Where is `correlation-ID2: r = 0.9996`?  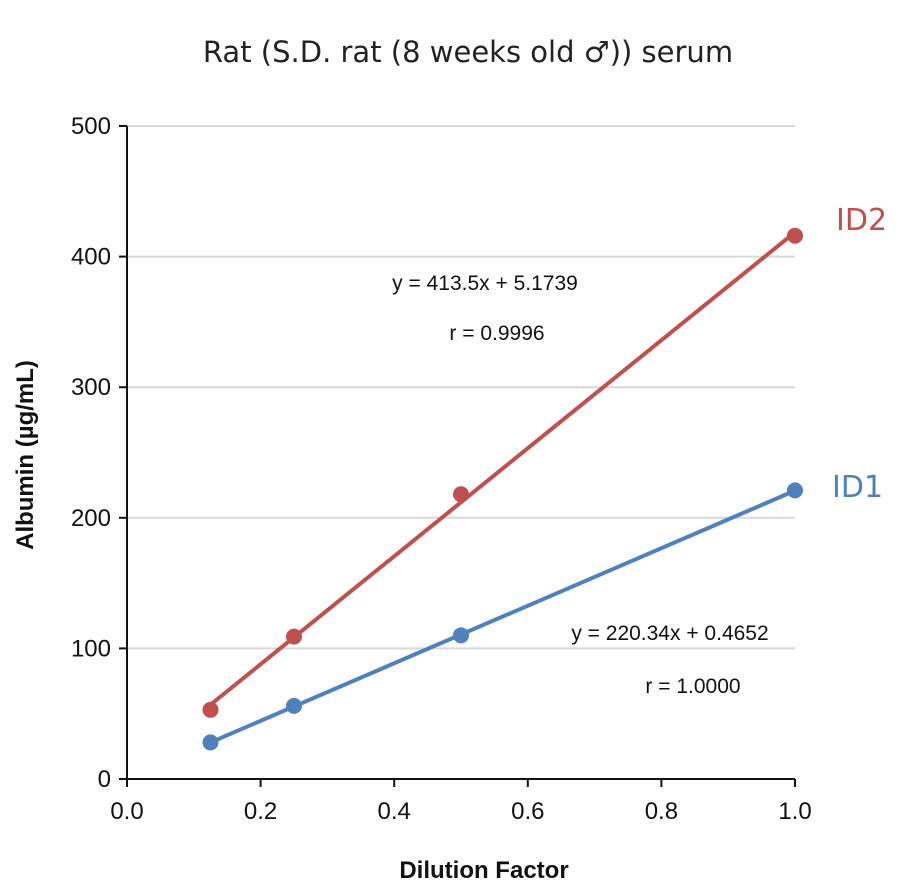
correlation-ID2: r = 0.9996 is located at coordinates (496, 333).